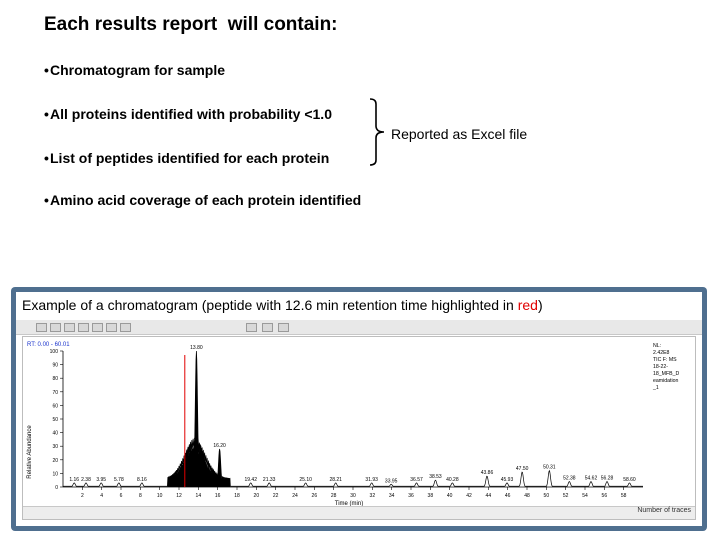 This screenshot has height=540, width=720. What do you see at coordinates (377, 132) in the screenshot?
I see `curly-brace-icon` at bounding box center [377, 132].